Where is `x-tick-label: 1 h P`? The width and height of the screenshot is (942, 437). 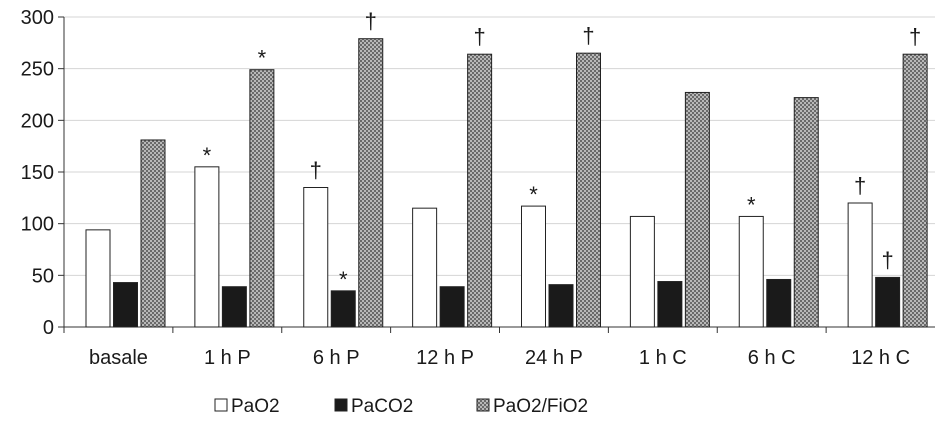
x-tick-label: 1 h P is located at coordinates (227, 358).